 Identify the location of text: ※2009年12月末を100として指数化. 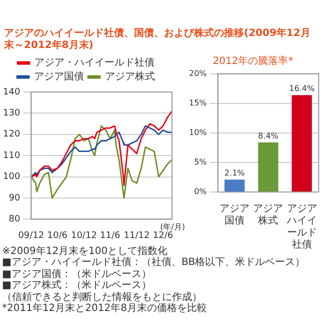
(85, 251).